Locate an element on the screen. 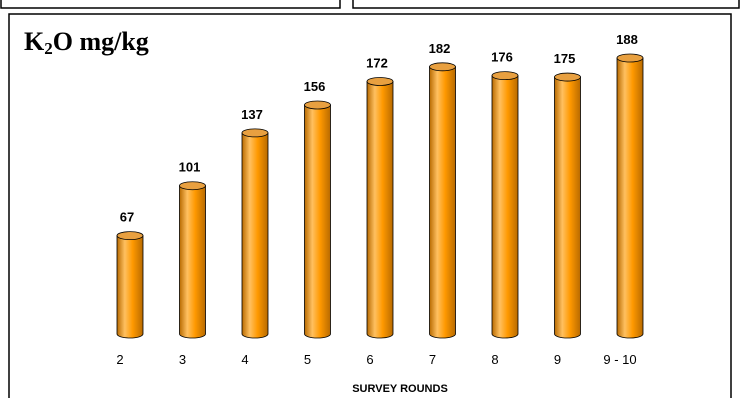  title-part-k: K is located at coordinates (34, 41).